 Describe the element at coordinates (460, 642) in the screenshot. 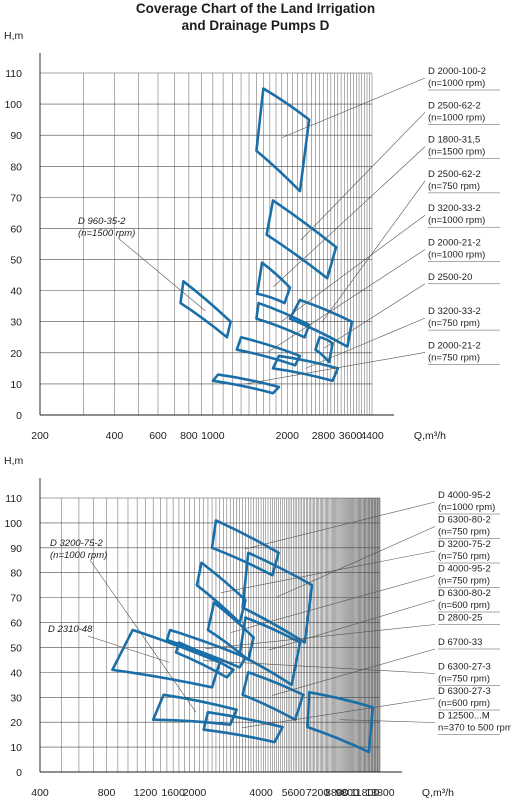

I see `chart2-pump-label: D 6700-33` at that location.